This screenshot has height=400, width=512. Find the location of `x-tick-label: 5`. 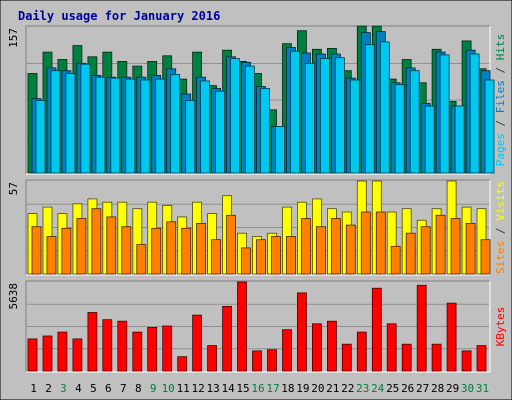

x-tick-label: 5 is located at coordinates (93, 388).